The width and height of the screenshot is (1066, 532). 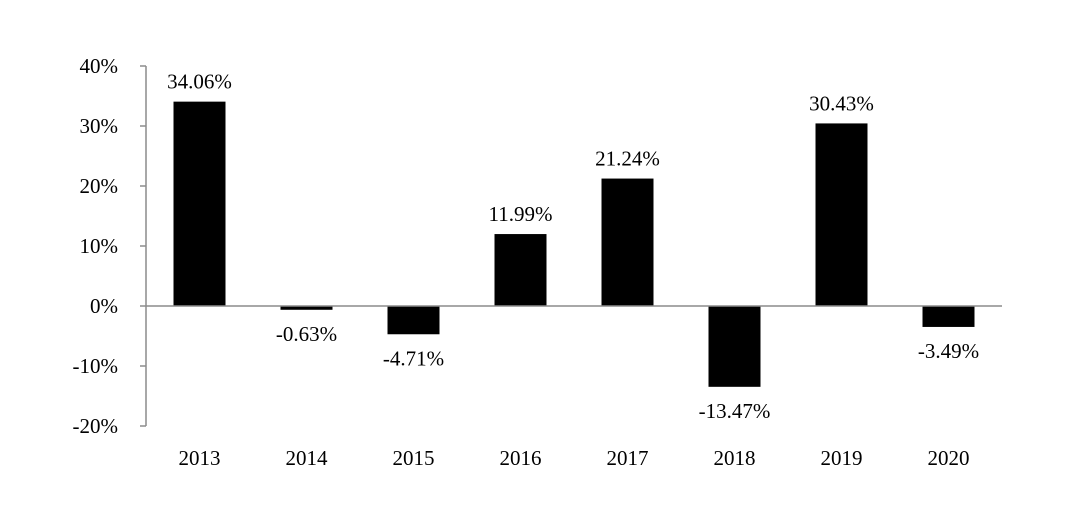 I want to click on data-label: -3.49%, so click(x=948, y=351).